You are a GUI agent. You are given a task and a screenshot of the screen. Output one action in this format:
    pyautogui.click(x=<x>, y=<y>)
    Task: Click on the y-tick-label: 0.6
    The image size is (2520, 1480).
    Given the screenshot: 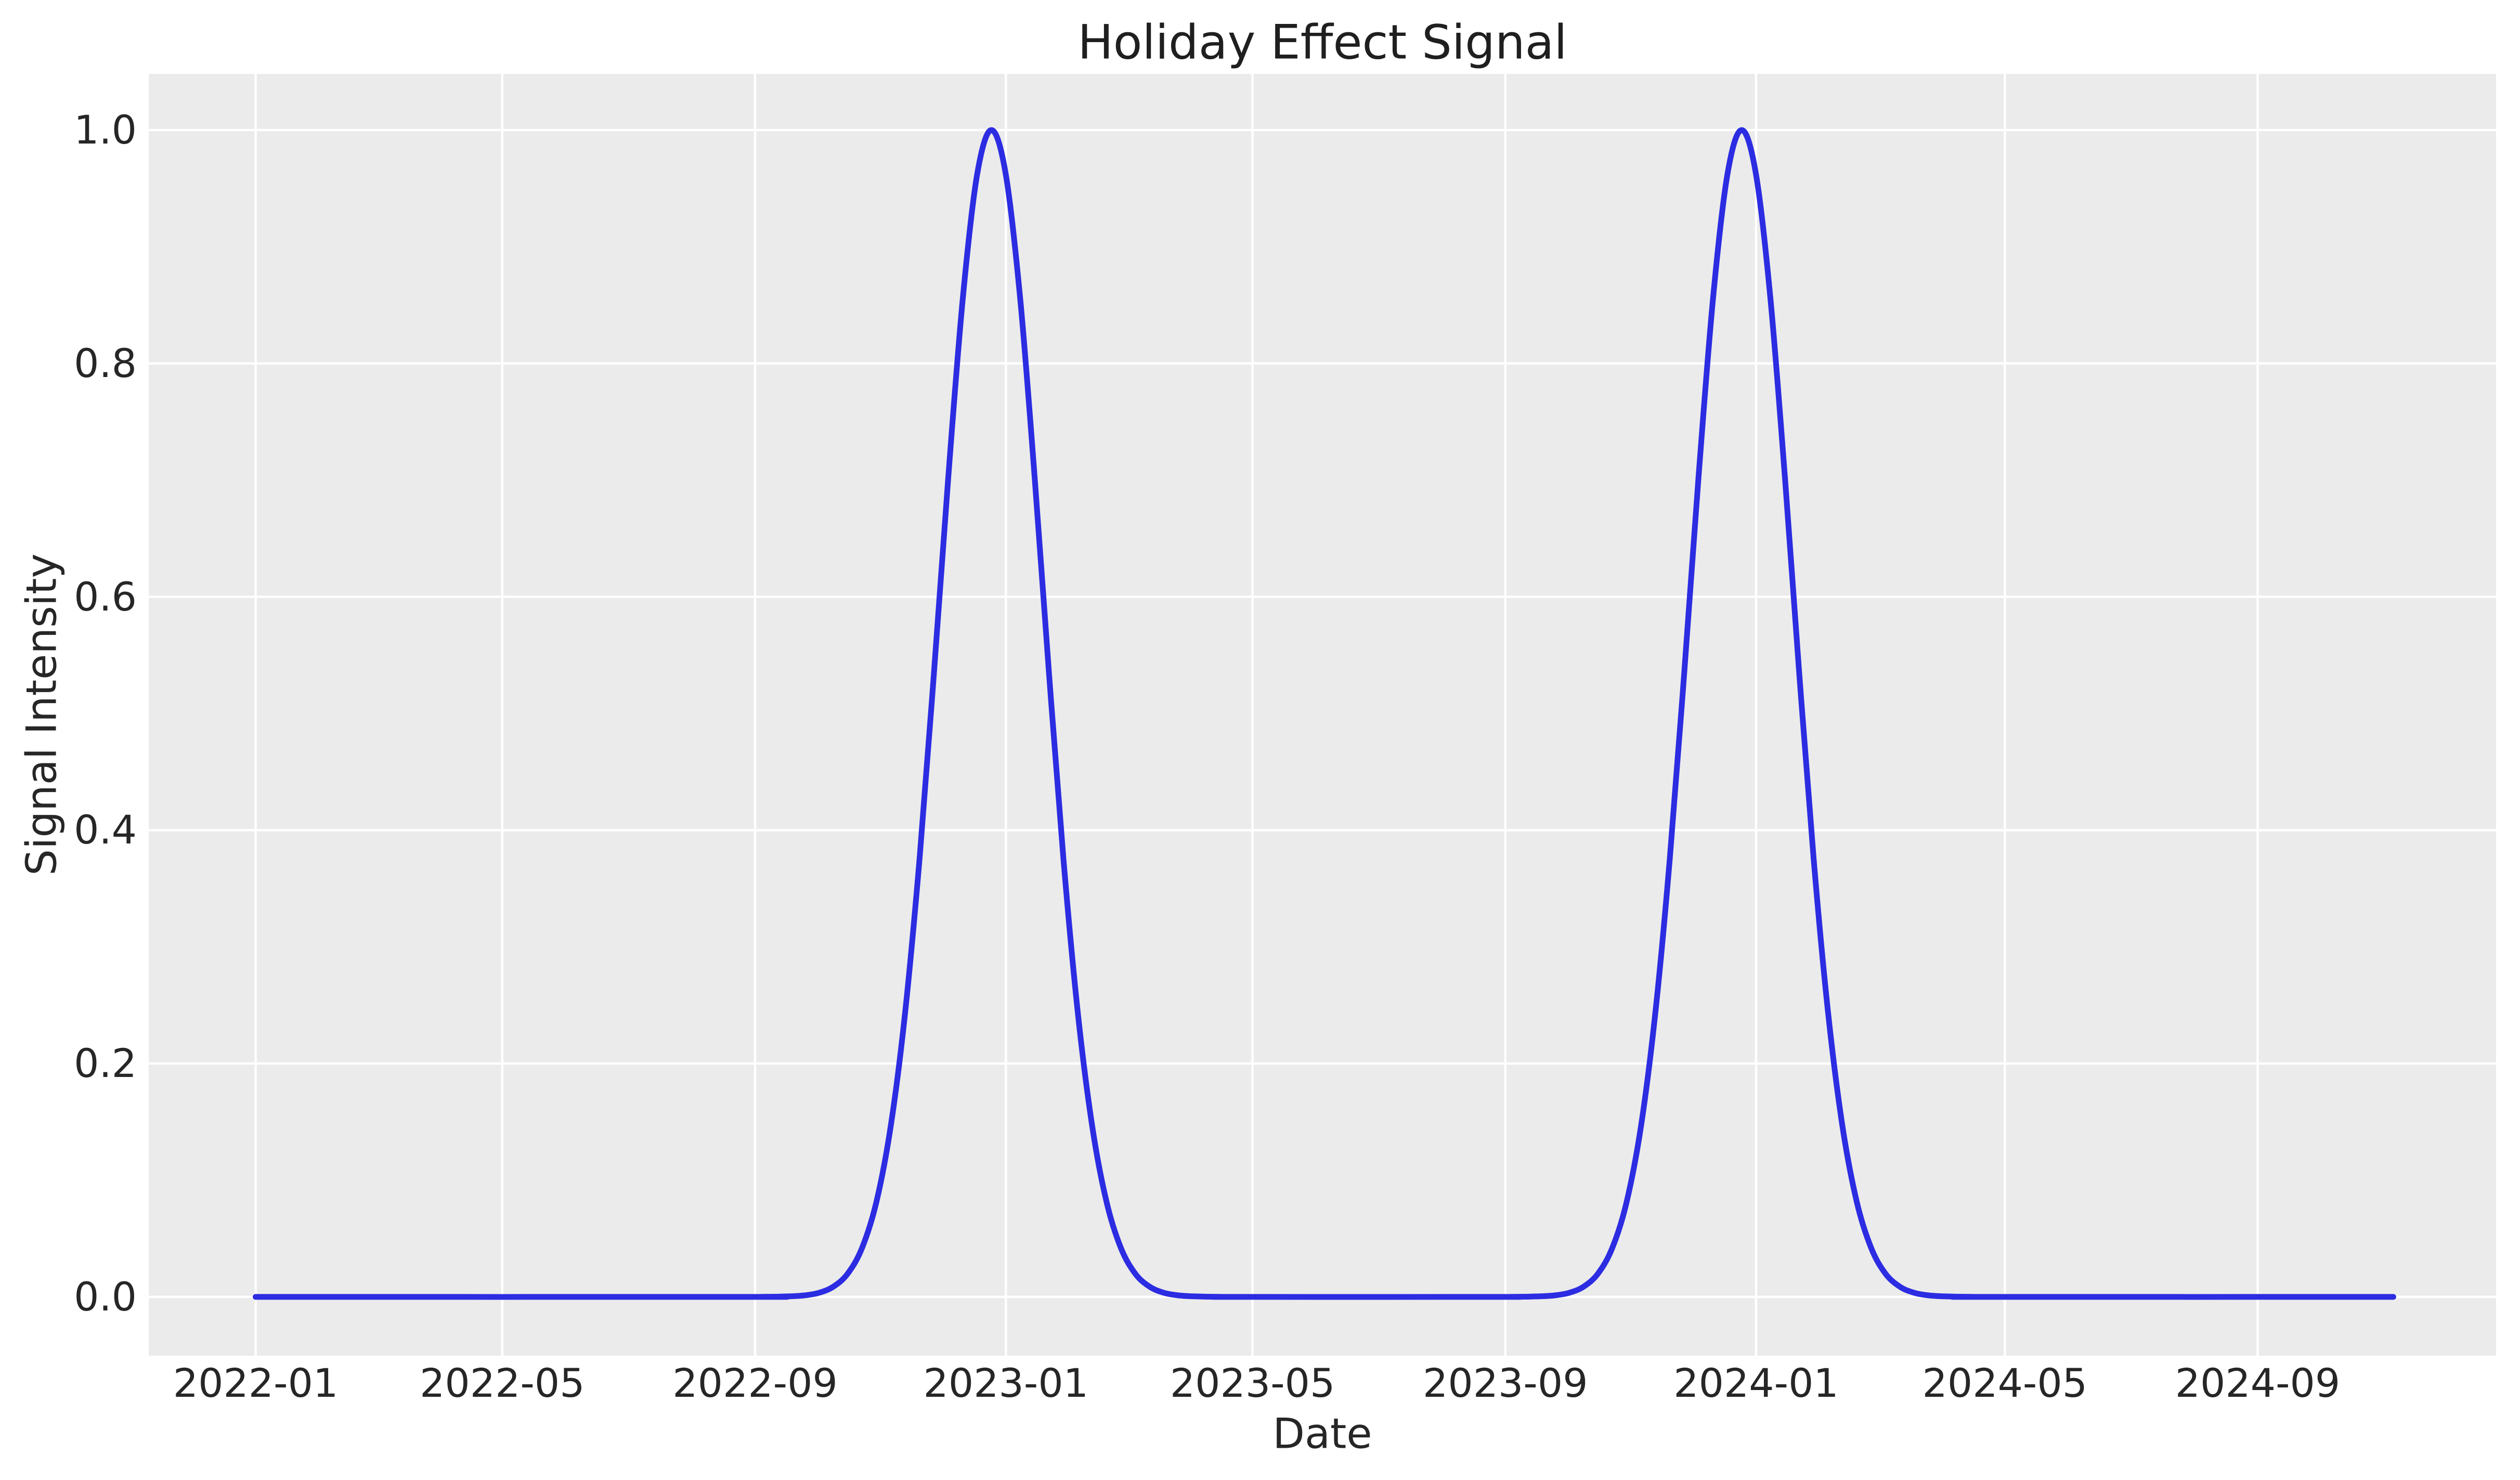 What is the action you would take?
    pyautogui.click(x=105, y=596)
    